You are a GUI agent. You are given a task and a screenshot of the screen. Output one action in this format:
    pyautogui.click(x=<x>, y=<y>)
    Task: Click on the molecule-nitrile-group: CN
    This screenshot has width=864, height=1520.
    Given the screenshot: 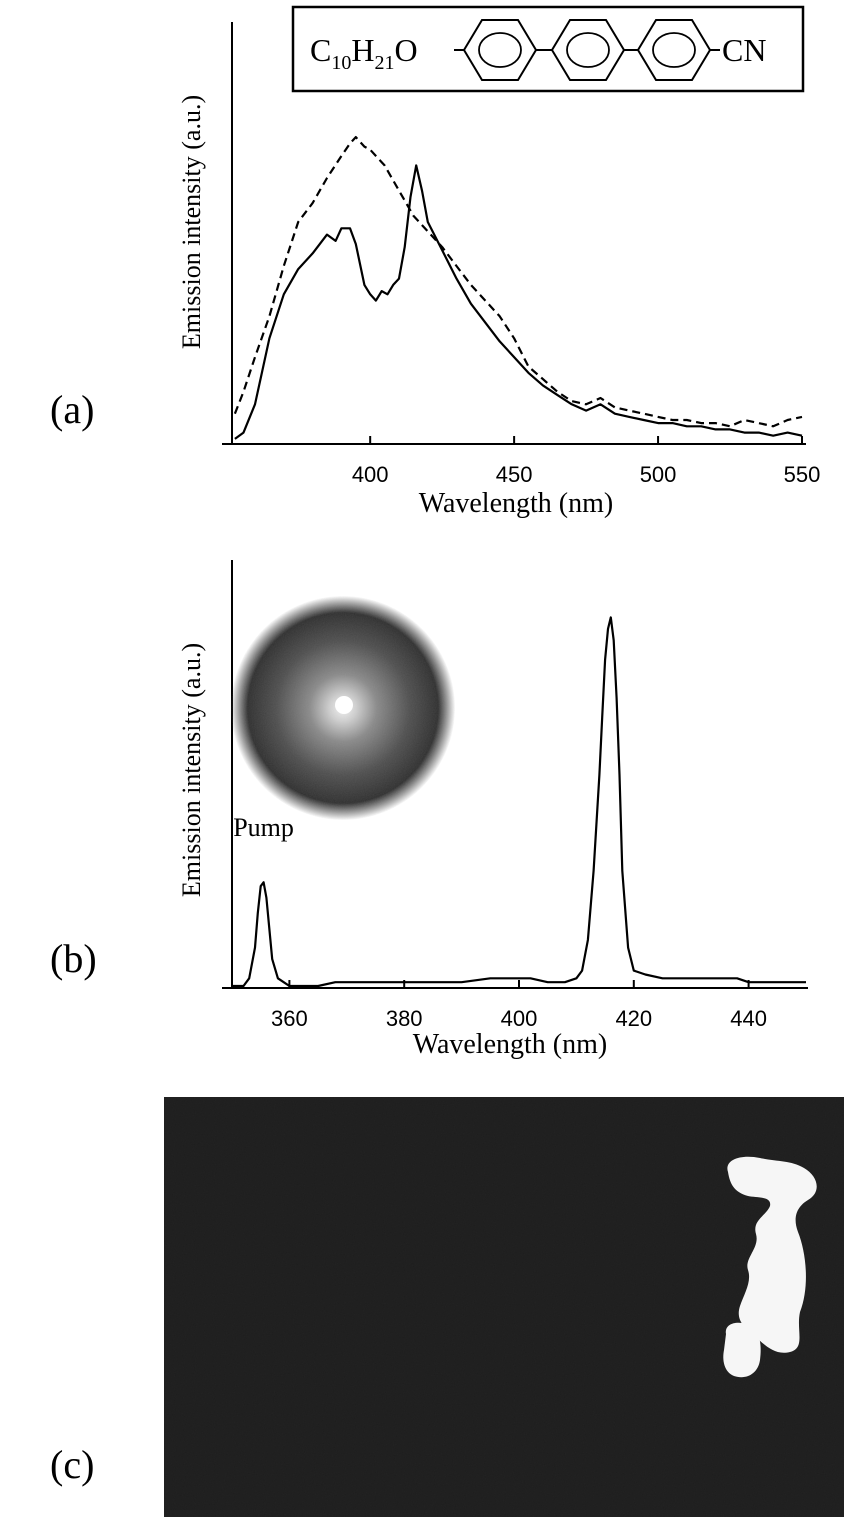 What is the action you would take?
    pyautogui.click(x=744, y=50)
    